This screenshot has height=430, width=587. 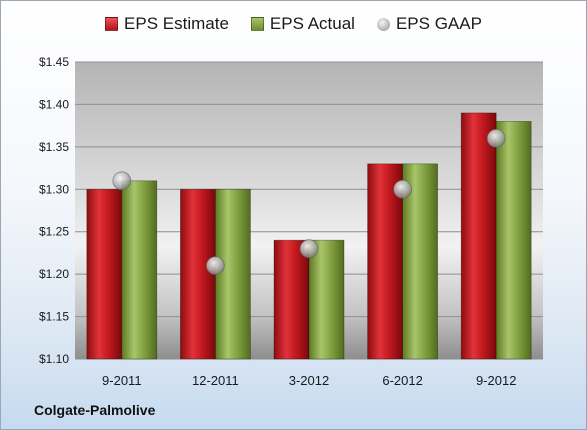 I want to click on y-tick-label: $1.10, so click(x=54, y=359).